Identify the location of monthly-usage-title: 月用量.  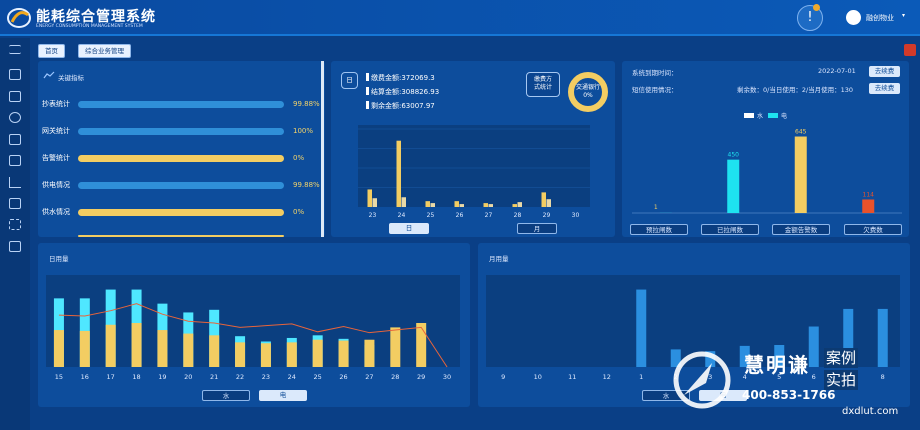
(499, 259).